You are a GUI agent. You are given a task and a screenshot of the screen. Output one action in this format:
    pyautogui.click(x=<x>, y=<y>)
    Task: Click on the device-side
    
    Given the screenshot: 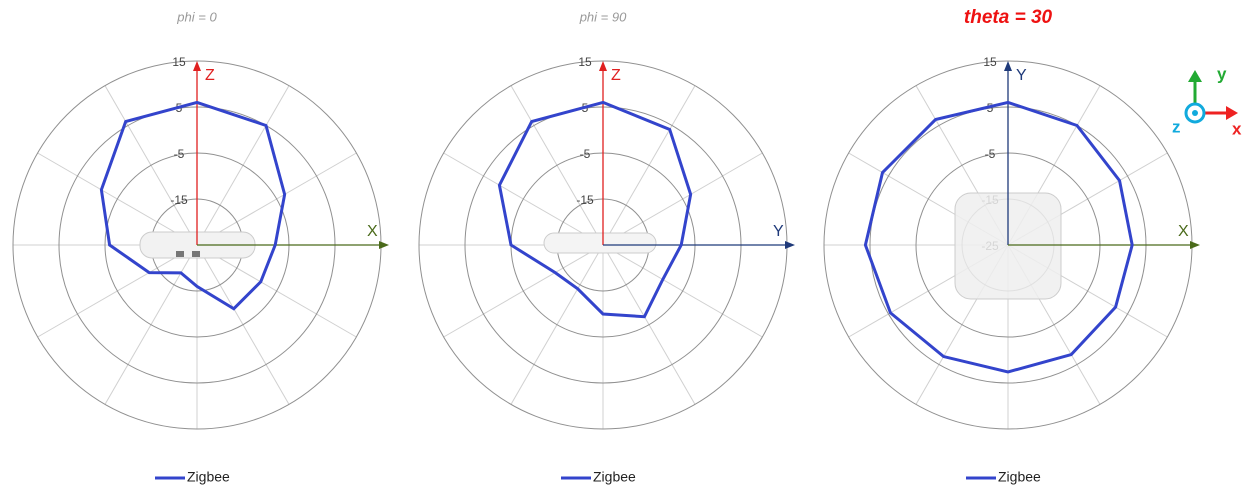 What is the action you would take?
    pyautogui.click(x=600, y=243)
    